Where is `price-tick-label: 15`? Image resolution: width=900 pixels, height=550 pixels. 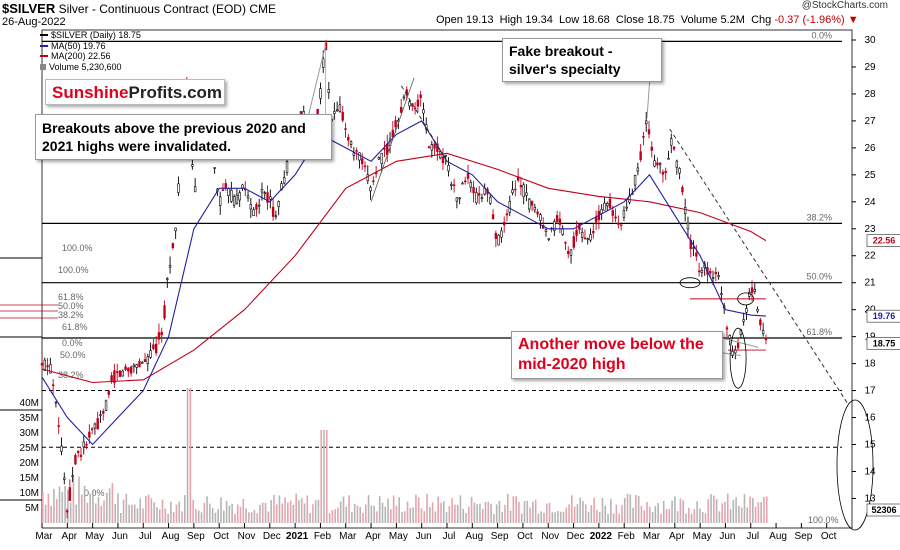 price-tick-label: 15 is located at coordinates (870, 444).